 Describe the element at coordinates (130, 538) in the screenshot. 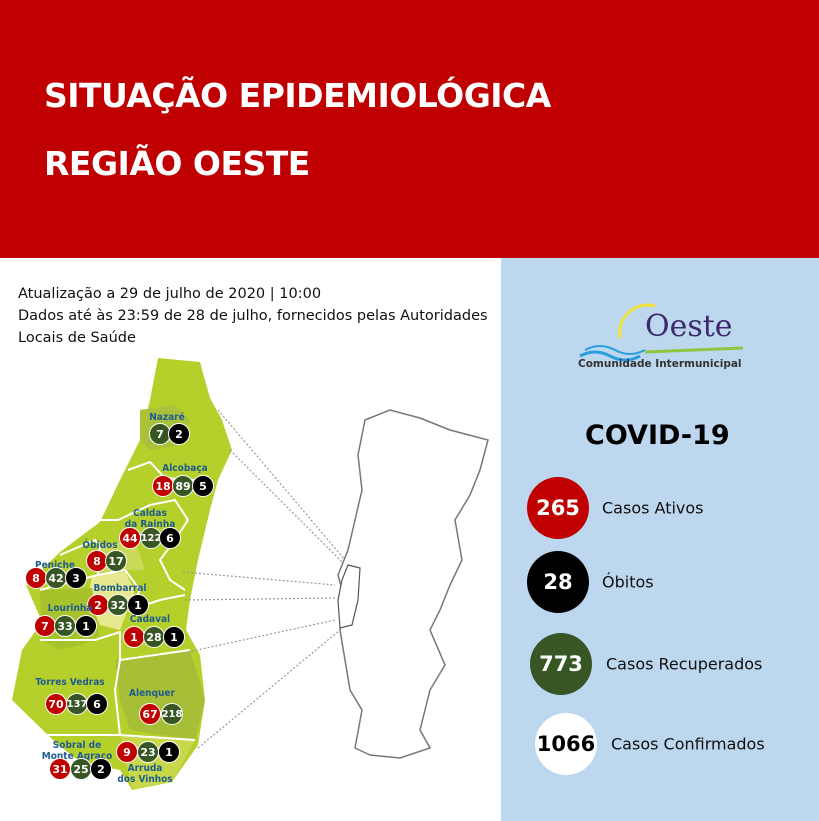

I see `active-count-badge: 44` at that location.